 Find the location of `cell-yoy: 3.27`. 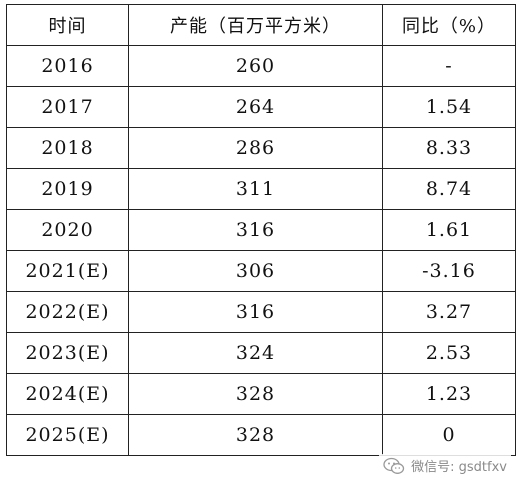

cell-yoy: 3.27 is located at coordinates (449, 312).